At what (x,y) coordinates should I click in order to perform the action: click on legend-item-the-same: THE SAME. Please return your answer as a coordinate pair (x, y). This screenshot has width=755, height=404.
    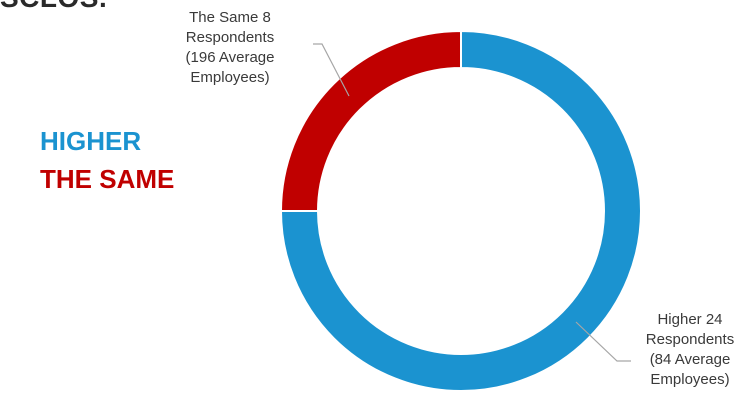
    Looking at the image, I should click on (107, 179).